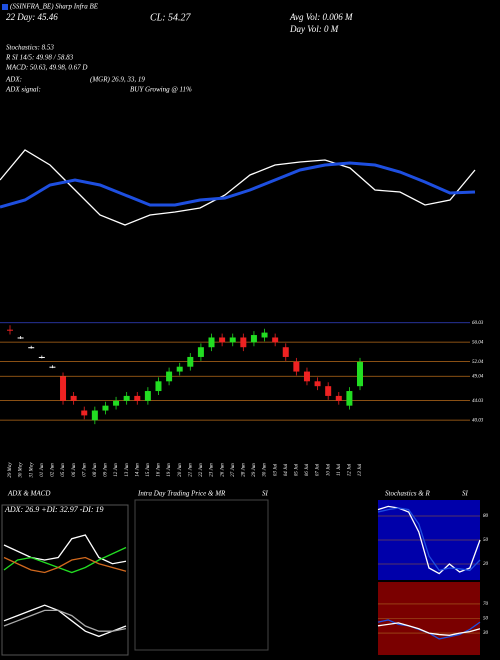  What do you see at coordinates (265, 470) in the screenshot?
I see `x-tick-label: 30 Jun` at bounding box center [265, 470].